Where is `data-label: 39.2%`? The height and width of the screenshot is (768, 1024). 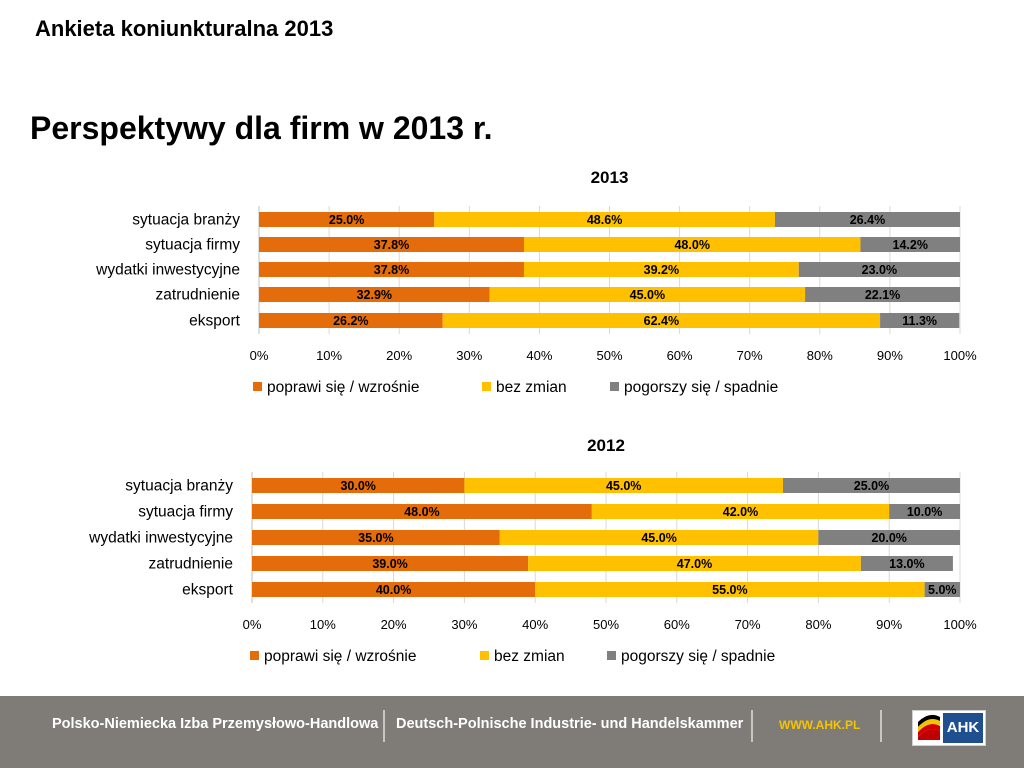 data-label: 39.2% is located at coordinates (661, 270).